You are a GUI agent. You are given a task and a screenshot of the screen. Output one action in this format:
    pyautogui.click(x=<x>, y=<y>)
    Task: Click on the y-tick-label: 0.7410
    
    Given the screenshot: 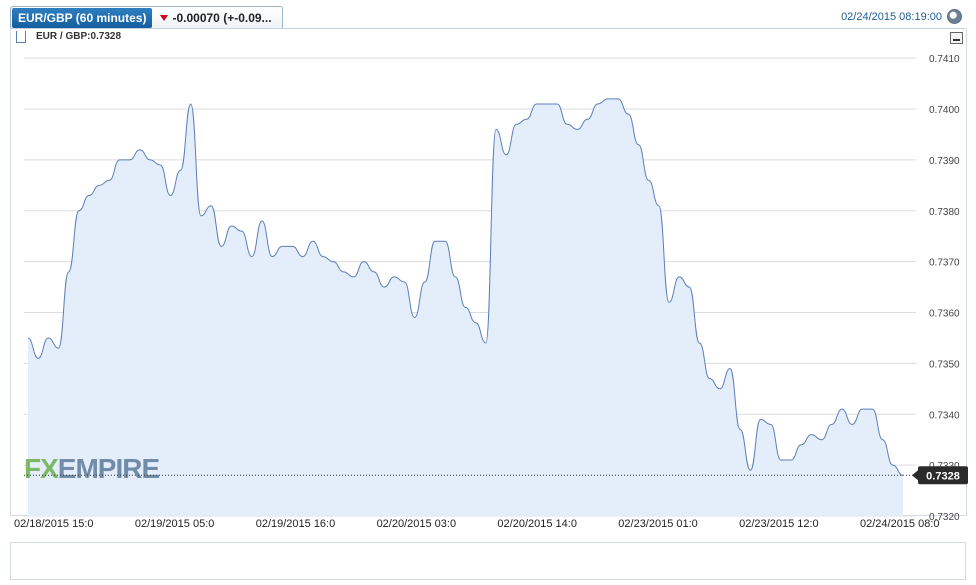 What is the action you would take?
    pyautogui.click(x=944, y=59)
    